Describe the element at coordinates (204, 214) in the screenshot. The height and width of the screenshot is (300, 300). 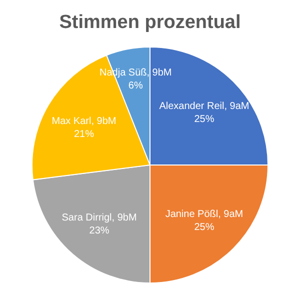
I see `slice-label: Janine Pößl, 9aM` at that location.